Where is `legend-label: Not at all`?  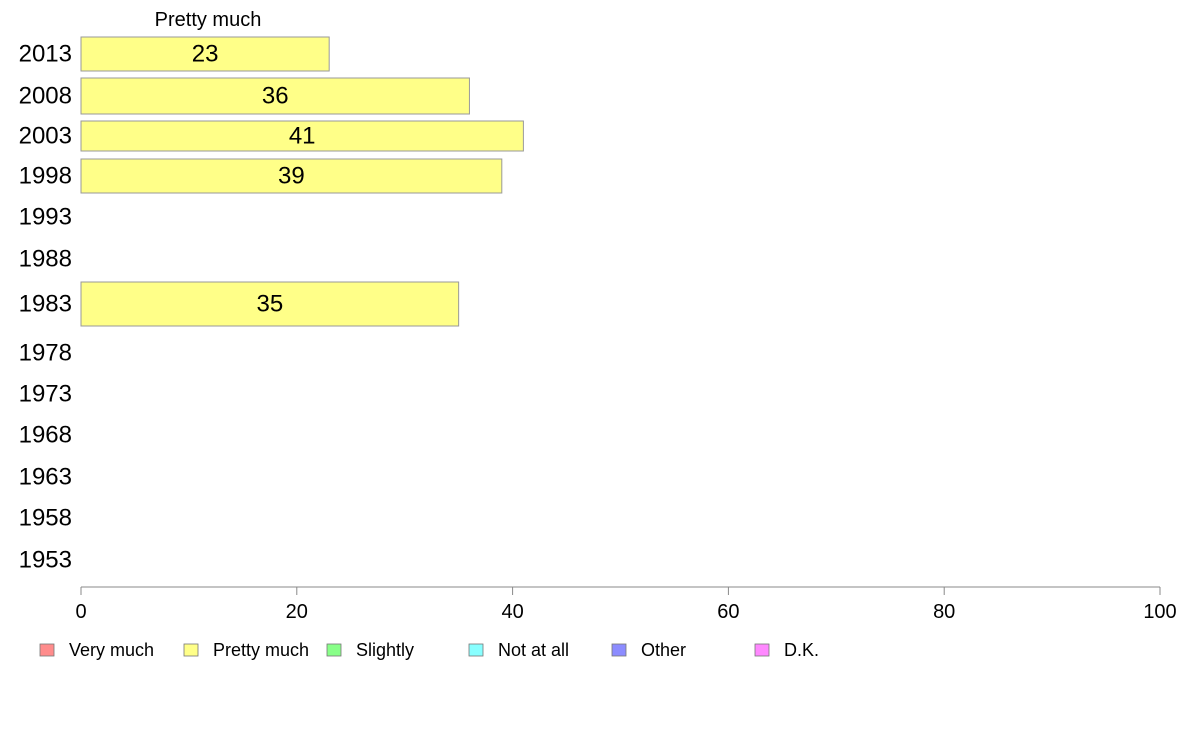 legend-label: Not at all is located at coordinates (533, 650).